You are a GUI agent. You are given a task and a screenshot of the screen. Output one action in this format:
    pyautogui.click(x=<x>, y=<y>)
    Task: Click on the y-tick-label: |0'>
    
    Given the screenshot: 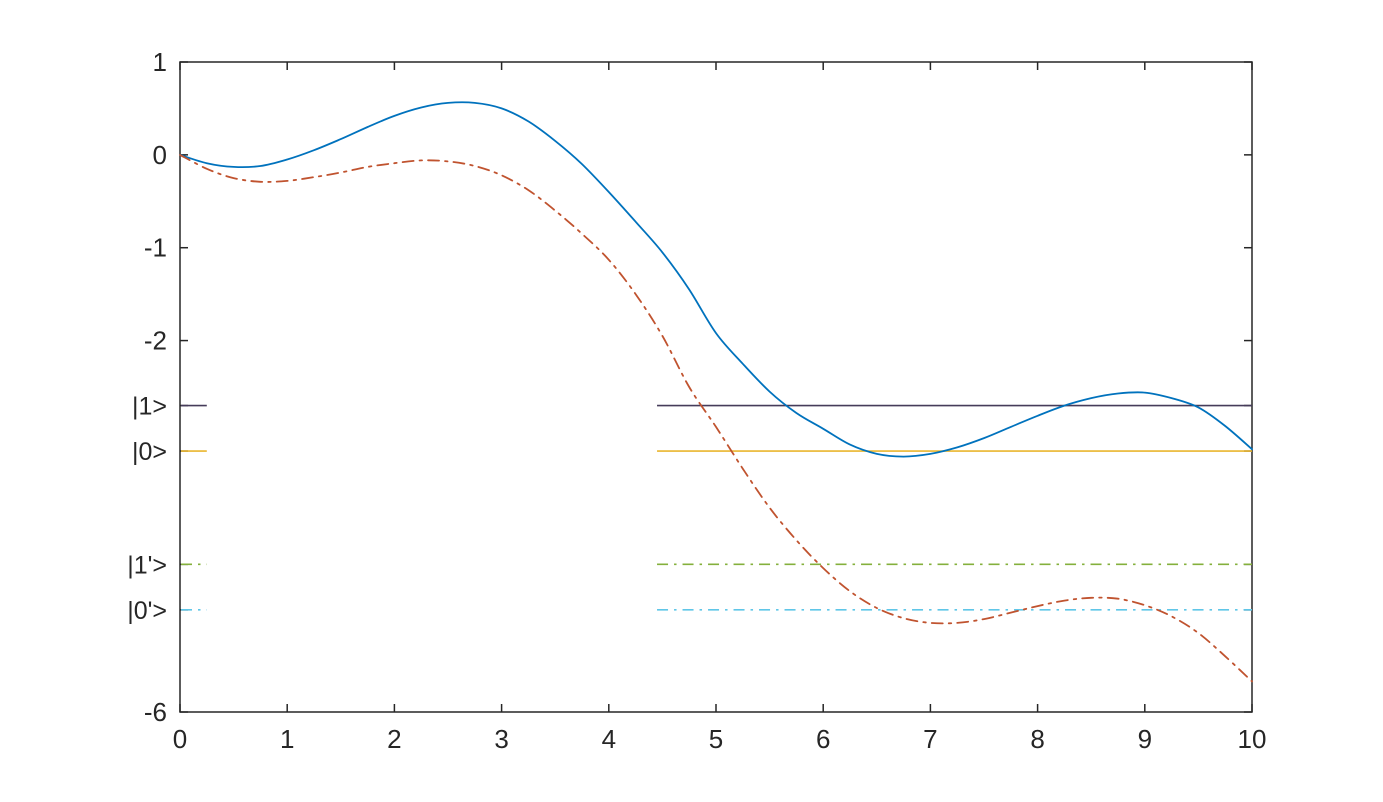 What is the action you would take?
    pyautogui.click(x=147, y=611)
    